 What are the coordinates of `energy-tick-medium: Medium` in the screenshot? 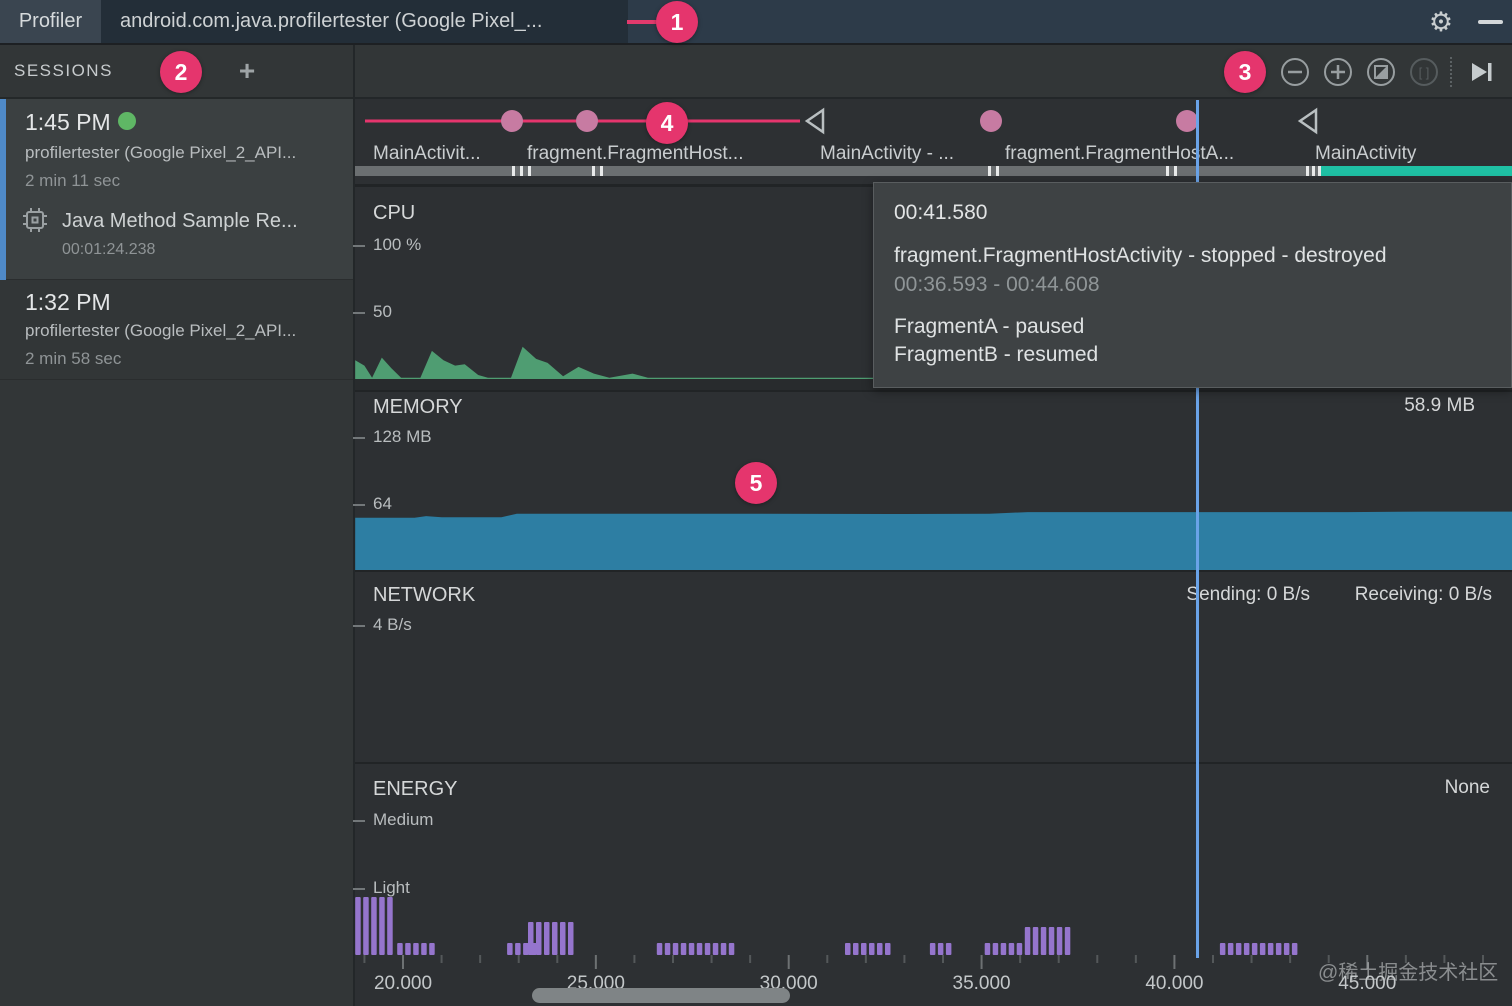 It's located at (403, 819).